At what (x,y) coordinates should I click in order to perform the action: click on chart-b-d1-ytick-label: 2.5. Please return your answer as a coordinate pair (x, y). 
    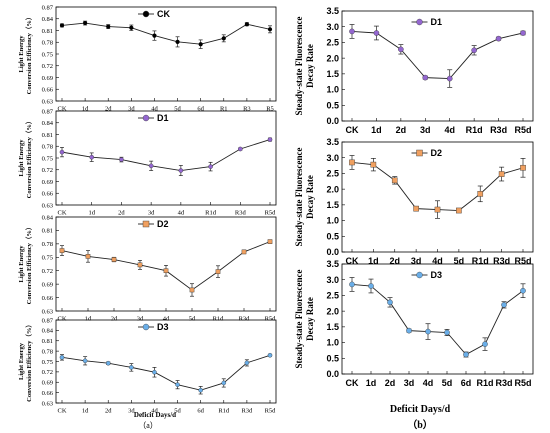
    Looking at the image, I should click on (332, 43).